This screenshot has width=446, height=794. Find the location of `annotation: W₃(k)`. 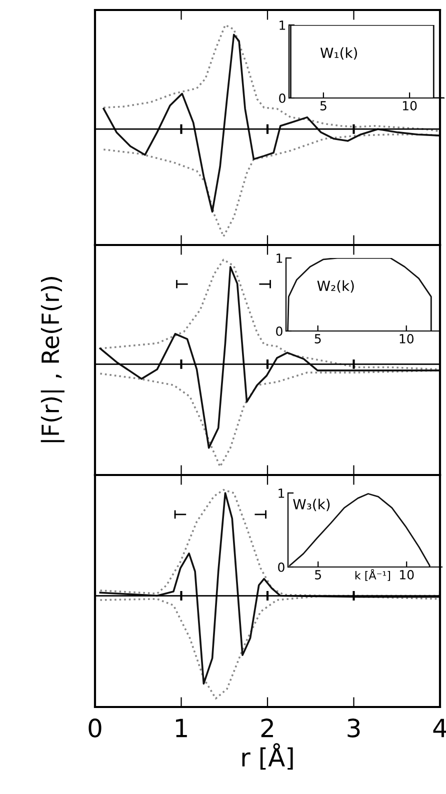

annotation: W₃(k) is located at coordinates (311, 505).